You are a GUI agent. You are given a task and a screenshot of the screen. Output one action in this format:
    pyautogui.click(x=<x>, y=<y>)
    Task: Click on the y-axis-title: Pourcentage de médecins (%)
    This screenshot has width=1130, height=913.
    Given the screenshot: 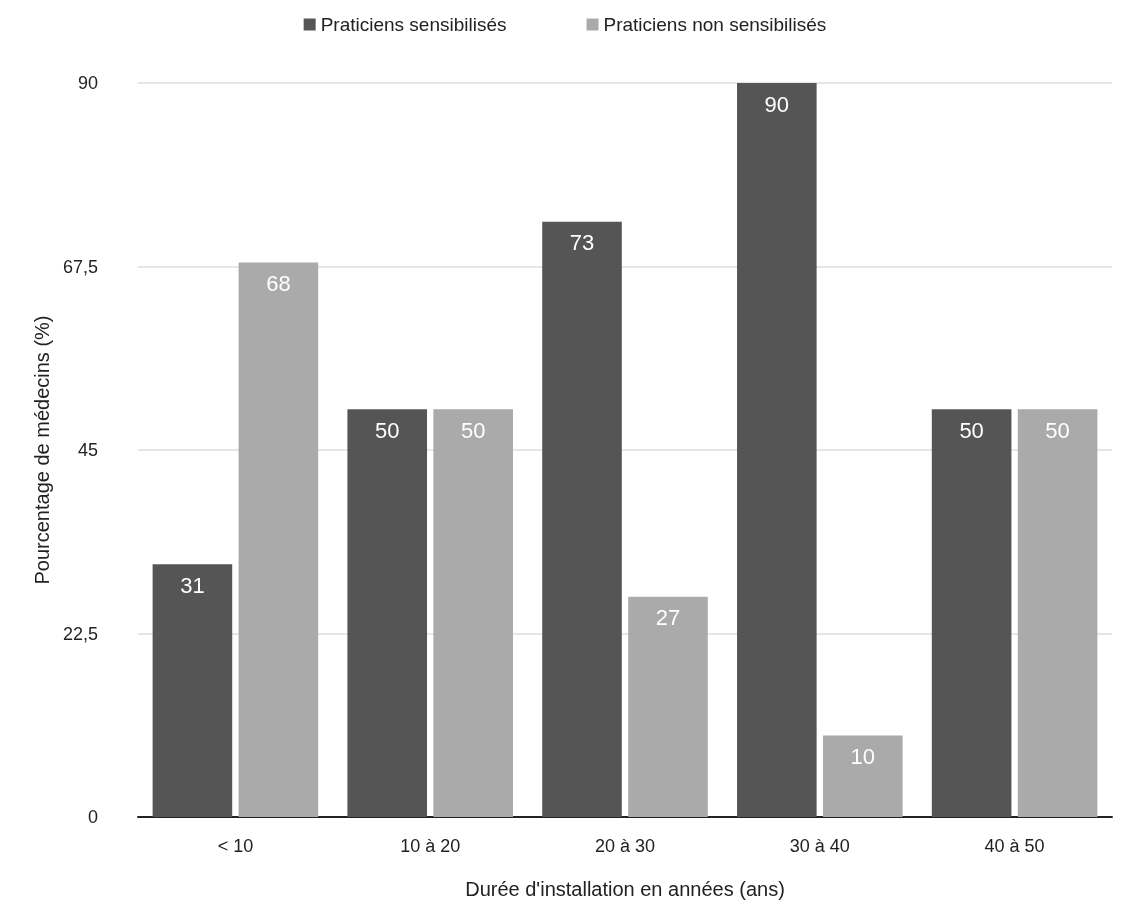 What is the action you would take?
    pyautogui.click(x=42, y=450)
    